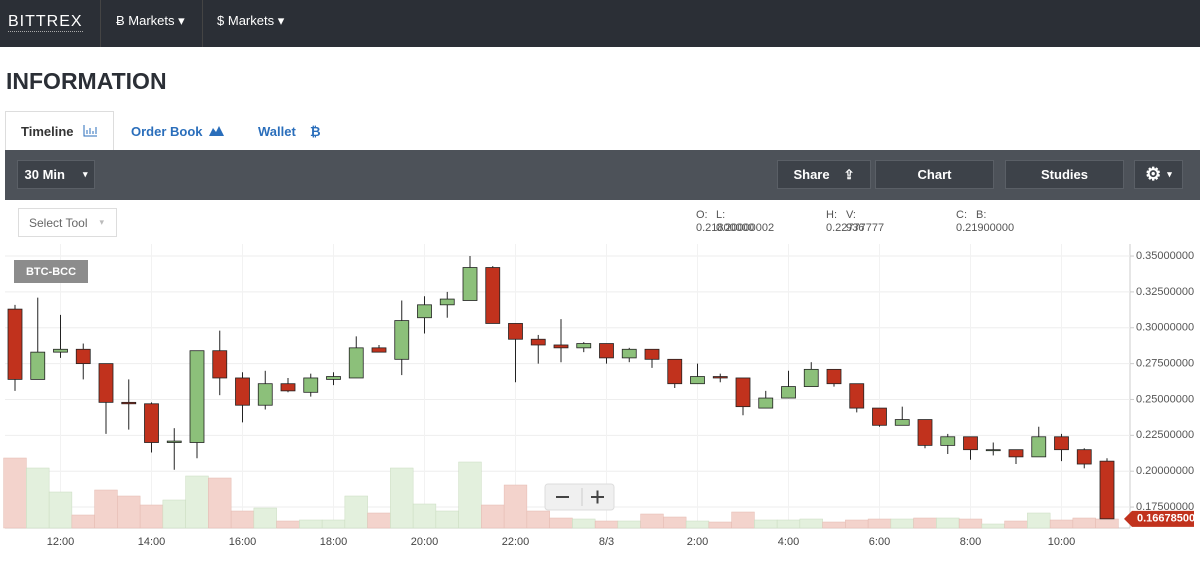 The width and height of the screenshot is (1200, 564). I want to click on ohlc-key: C:, so click(961, 215).